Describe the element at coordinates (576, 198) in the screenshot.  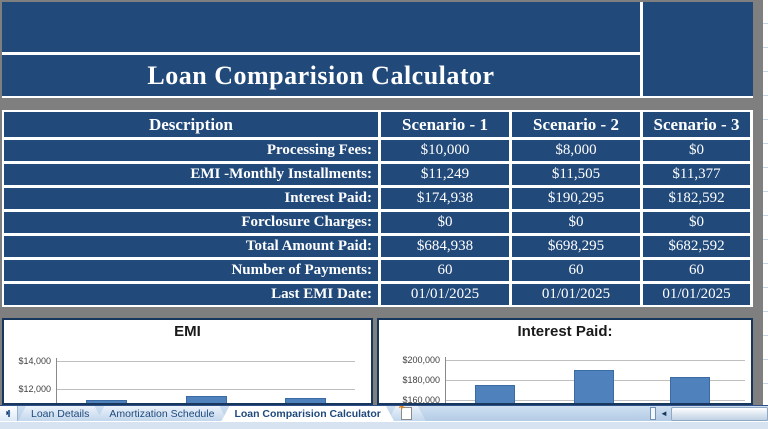
I see `value-cell-scenario-2: $190,295` at that location.